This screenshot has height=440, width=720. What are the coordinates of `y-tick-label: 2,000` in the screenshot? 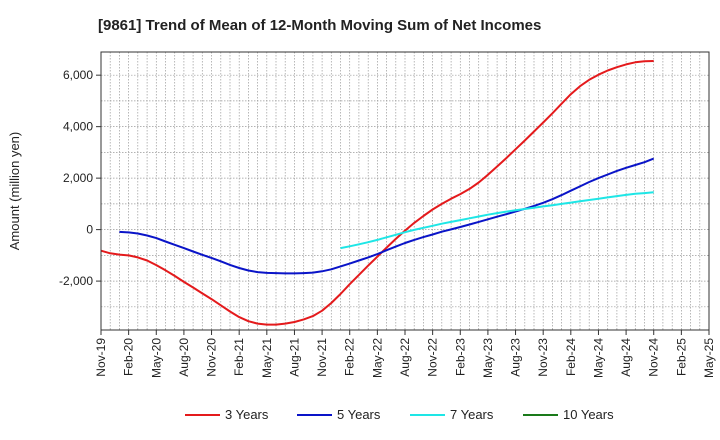 It's located at (78, 178).